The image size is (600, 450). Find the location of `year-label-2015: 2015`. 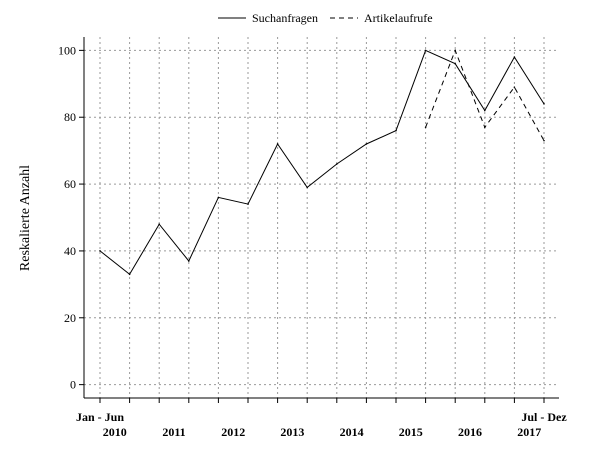

year-label-2015: 2015 is located at coordinates (411, 432).